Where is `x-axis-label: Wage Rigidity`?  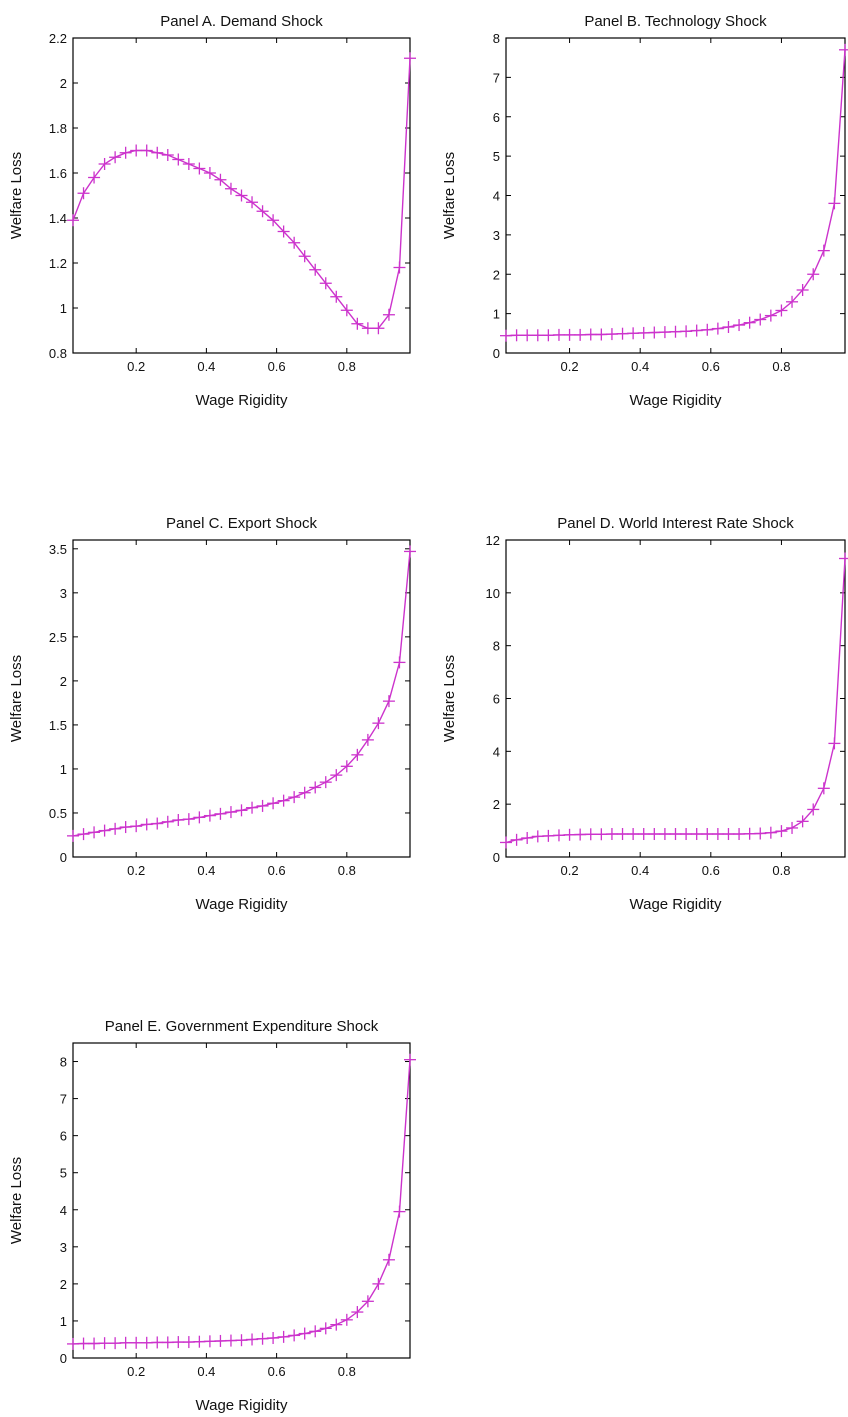 x-axis-label: Wage Rigidity is located at coordinates (242, 904).